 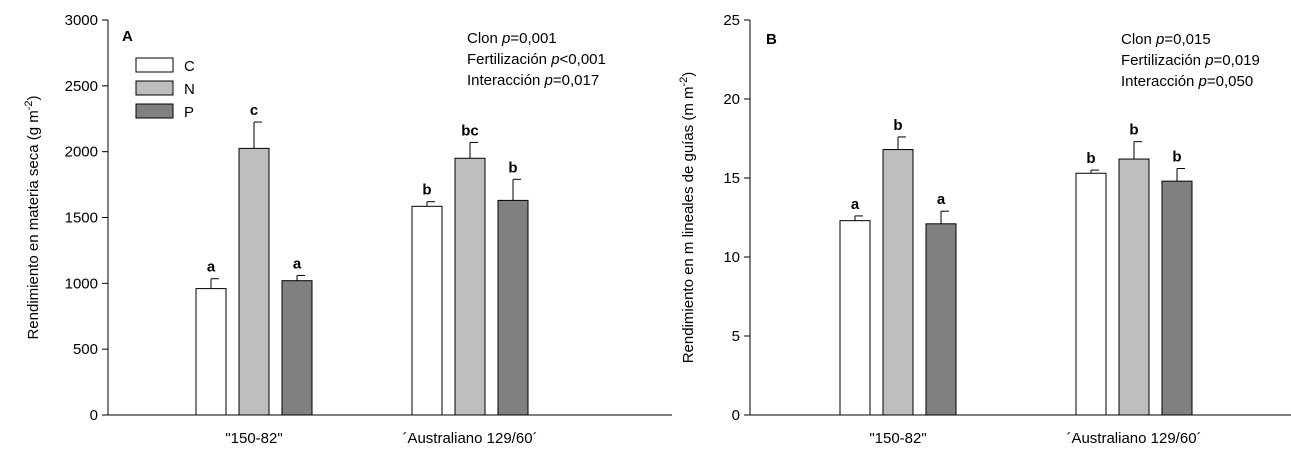 I want to click on legend-label: N, so click(x=189, y=89).